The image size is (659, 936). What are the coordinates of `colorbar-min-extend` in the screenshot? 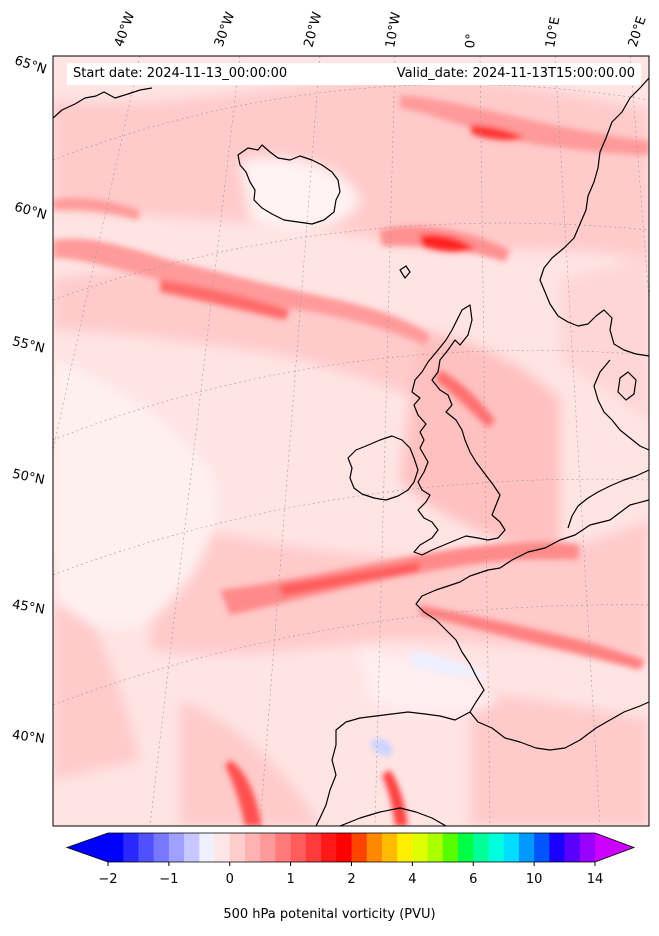 It's located at (87, 847).